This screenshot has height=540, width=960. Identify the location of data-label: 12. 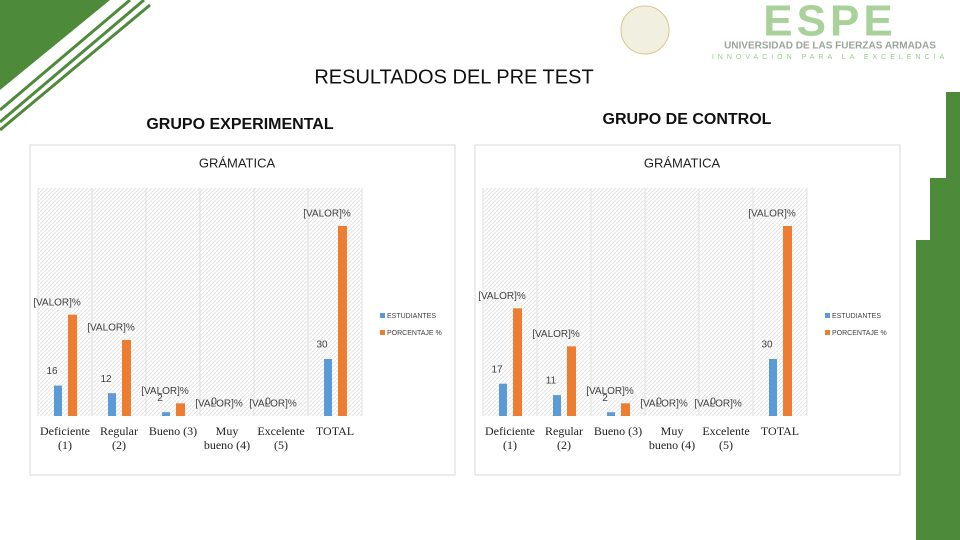
(106, 379).